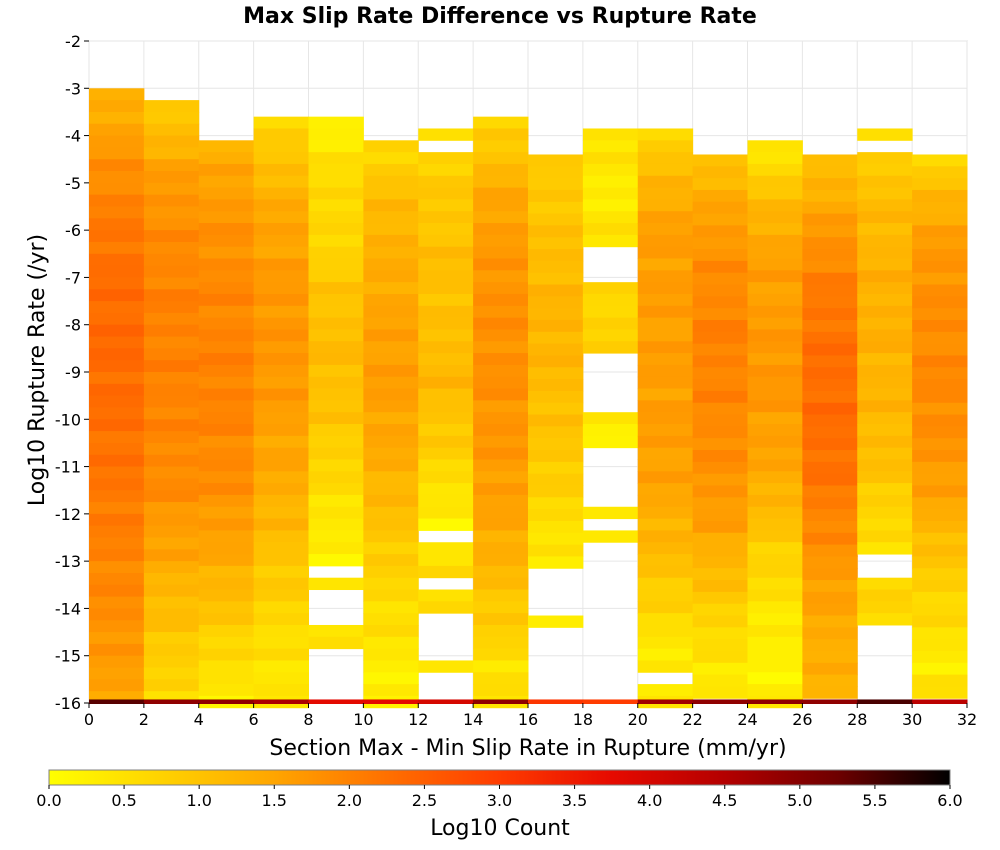  I want to click on y-tick-label: -12, so click(68, 514).